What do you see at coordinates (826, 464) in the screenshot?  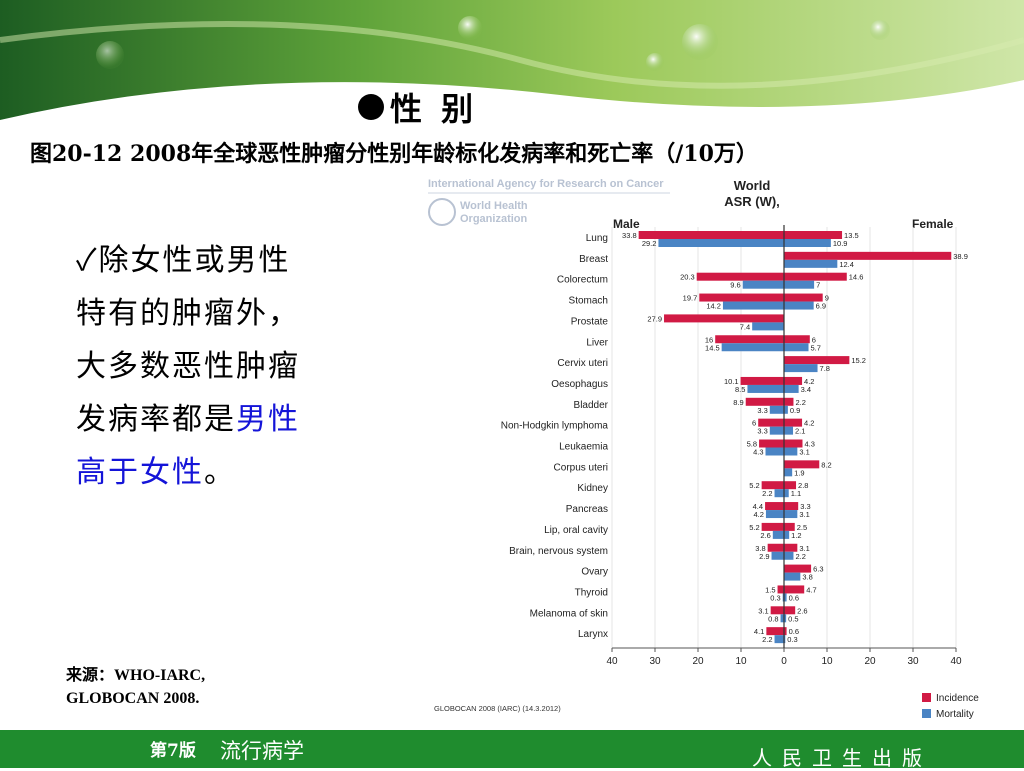 I see `female-incidence-value-label: 8.2` at bounding box center [826, 464].